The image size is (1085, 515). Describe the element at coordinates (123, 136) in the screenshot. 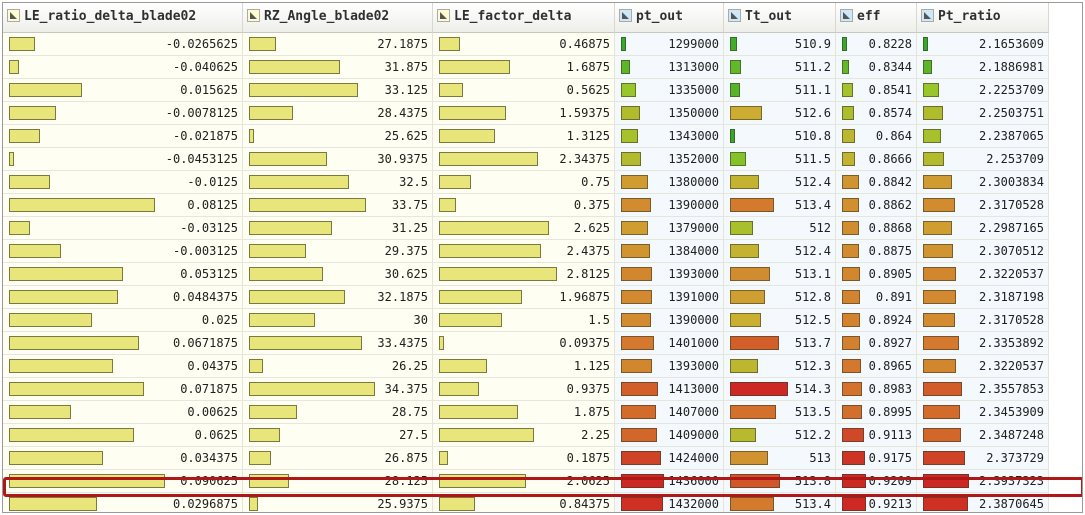

I see `cell-le-ratio: -0.021875` at that location.